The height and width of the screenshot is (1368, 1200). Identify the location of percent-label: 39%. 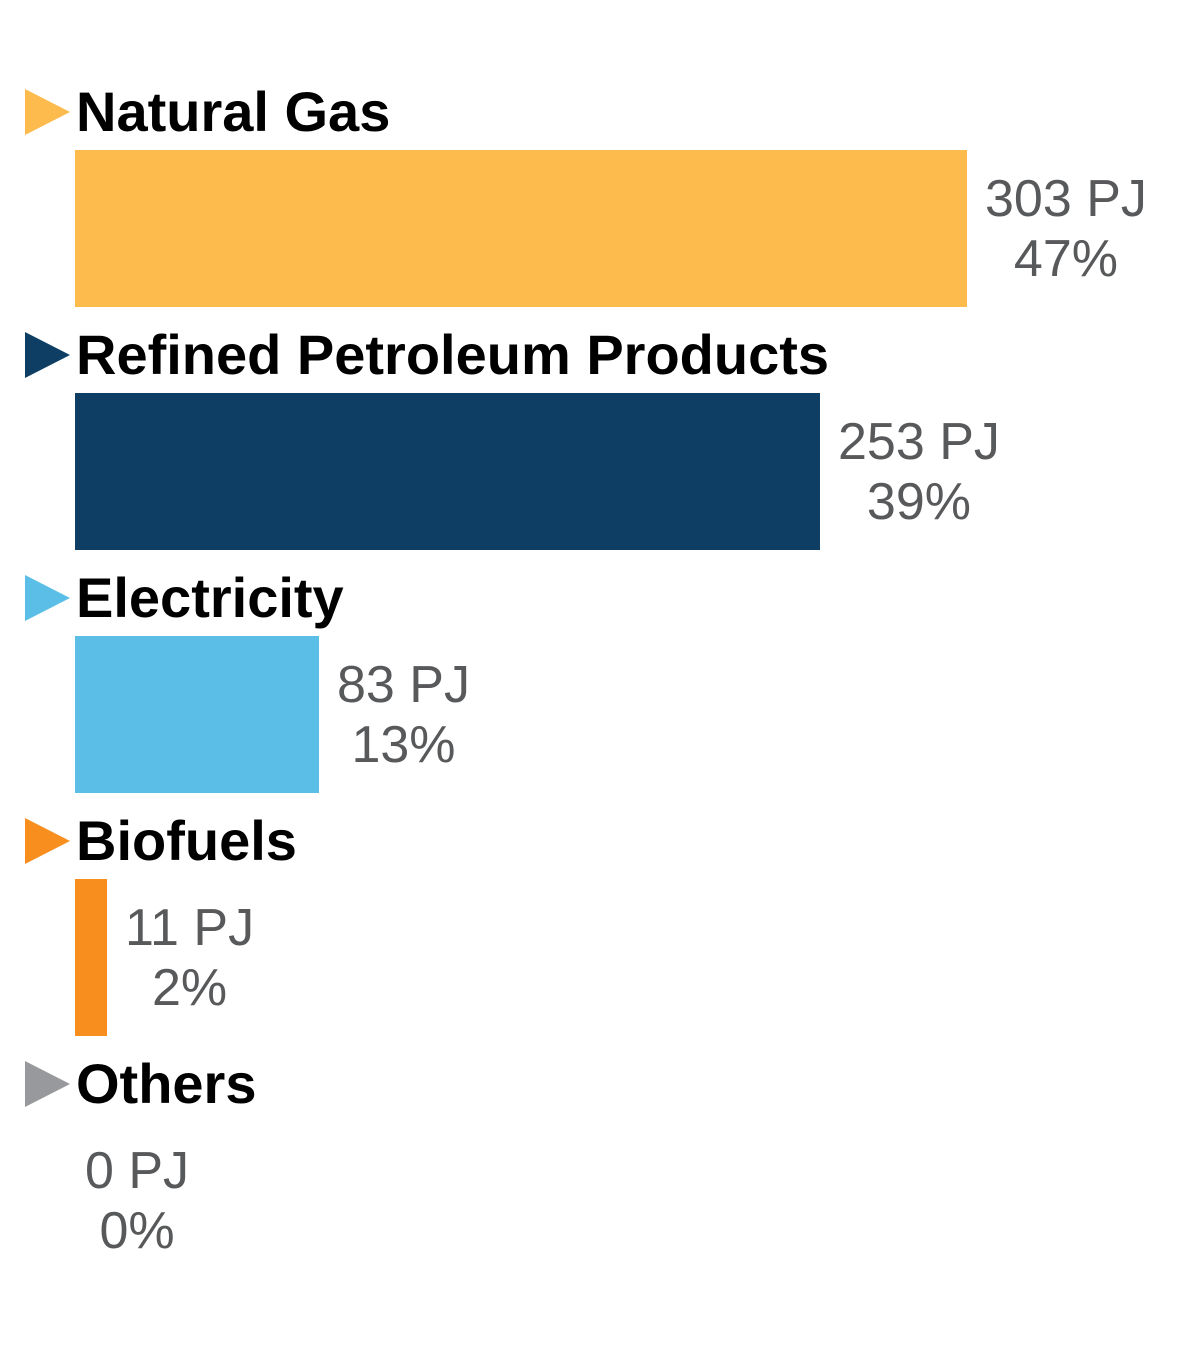
(918, 501).